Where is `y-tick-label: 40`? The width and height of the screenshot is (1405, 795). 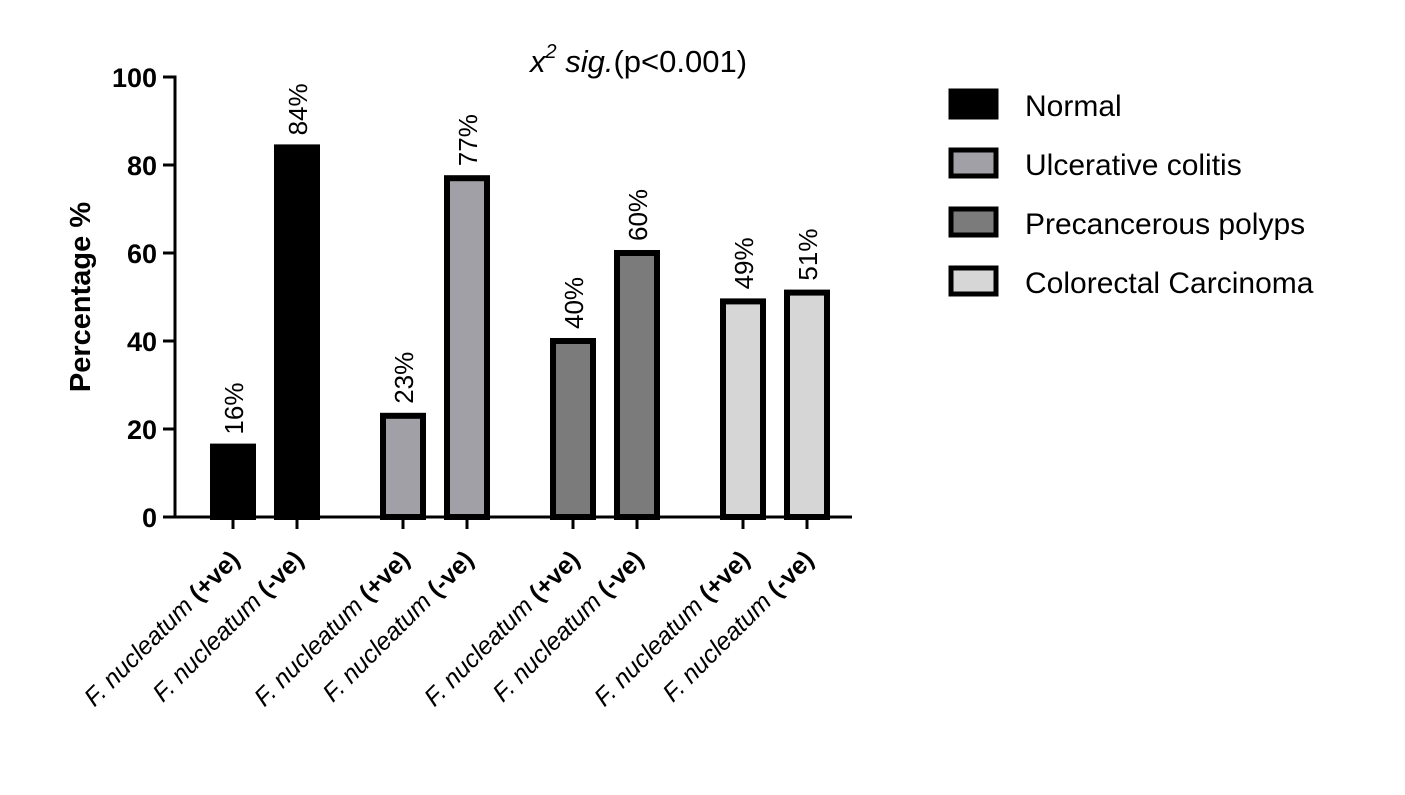
y-tick-label: 40 is located at coordinates (142, 342).